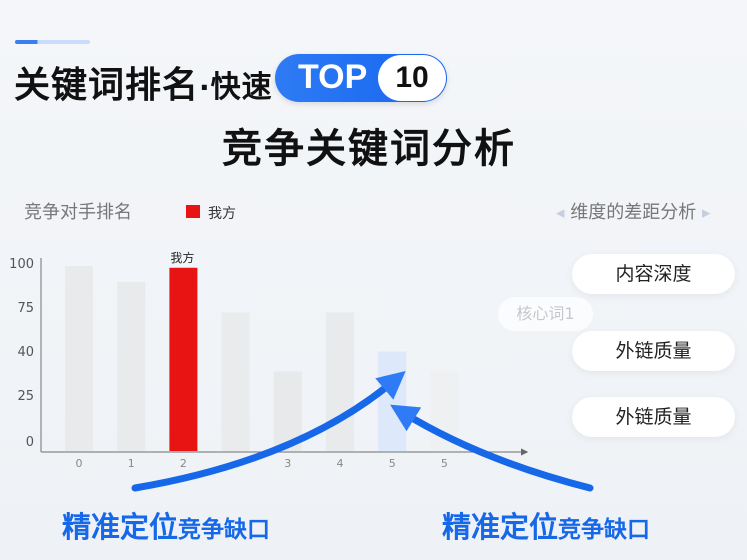  I want to click on x-tick-label: 3, so click(288, 463).